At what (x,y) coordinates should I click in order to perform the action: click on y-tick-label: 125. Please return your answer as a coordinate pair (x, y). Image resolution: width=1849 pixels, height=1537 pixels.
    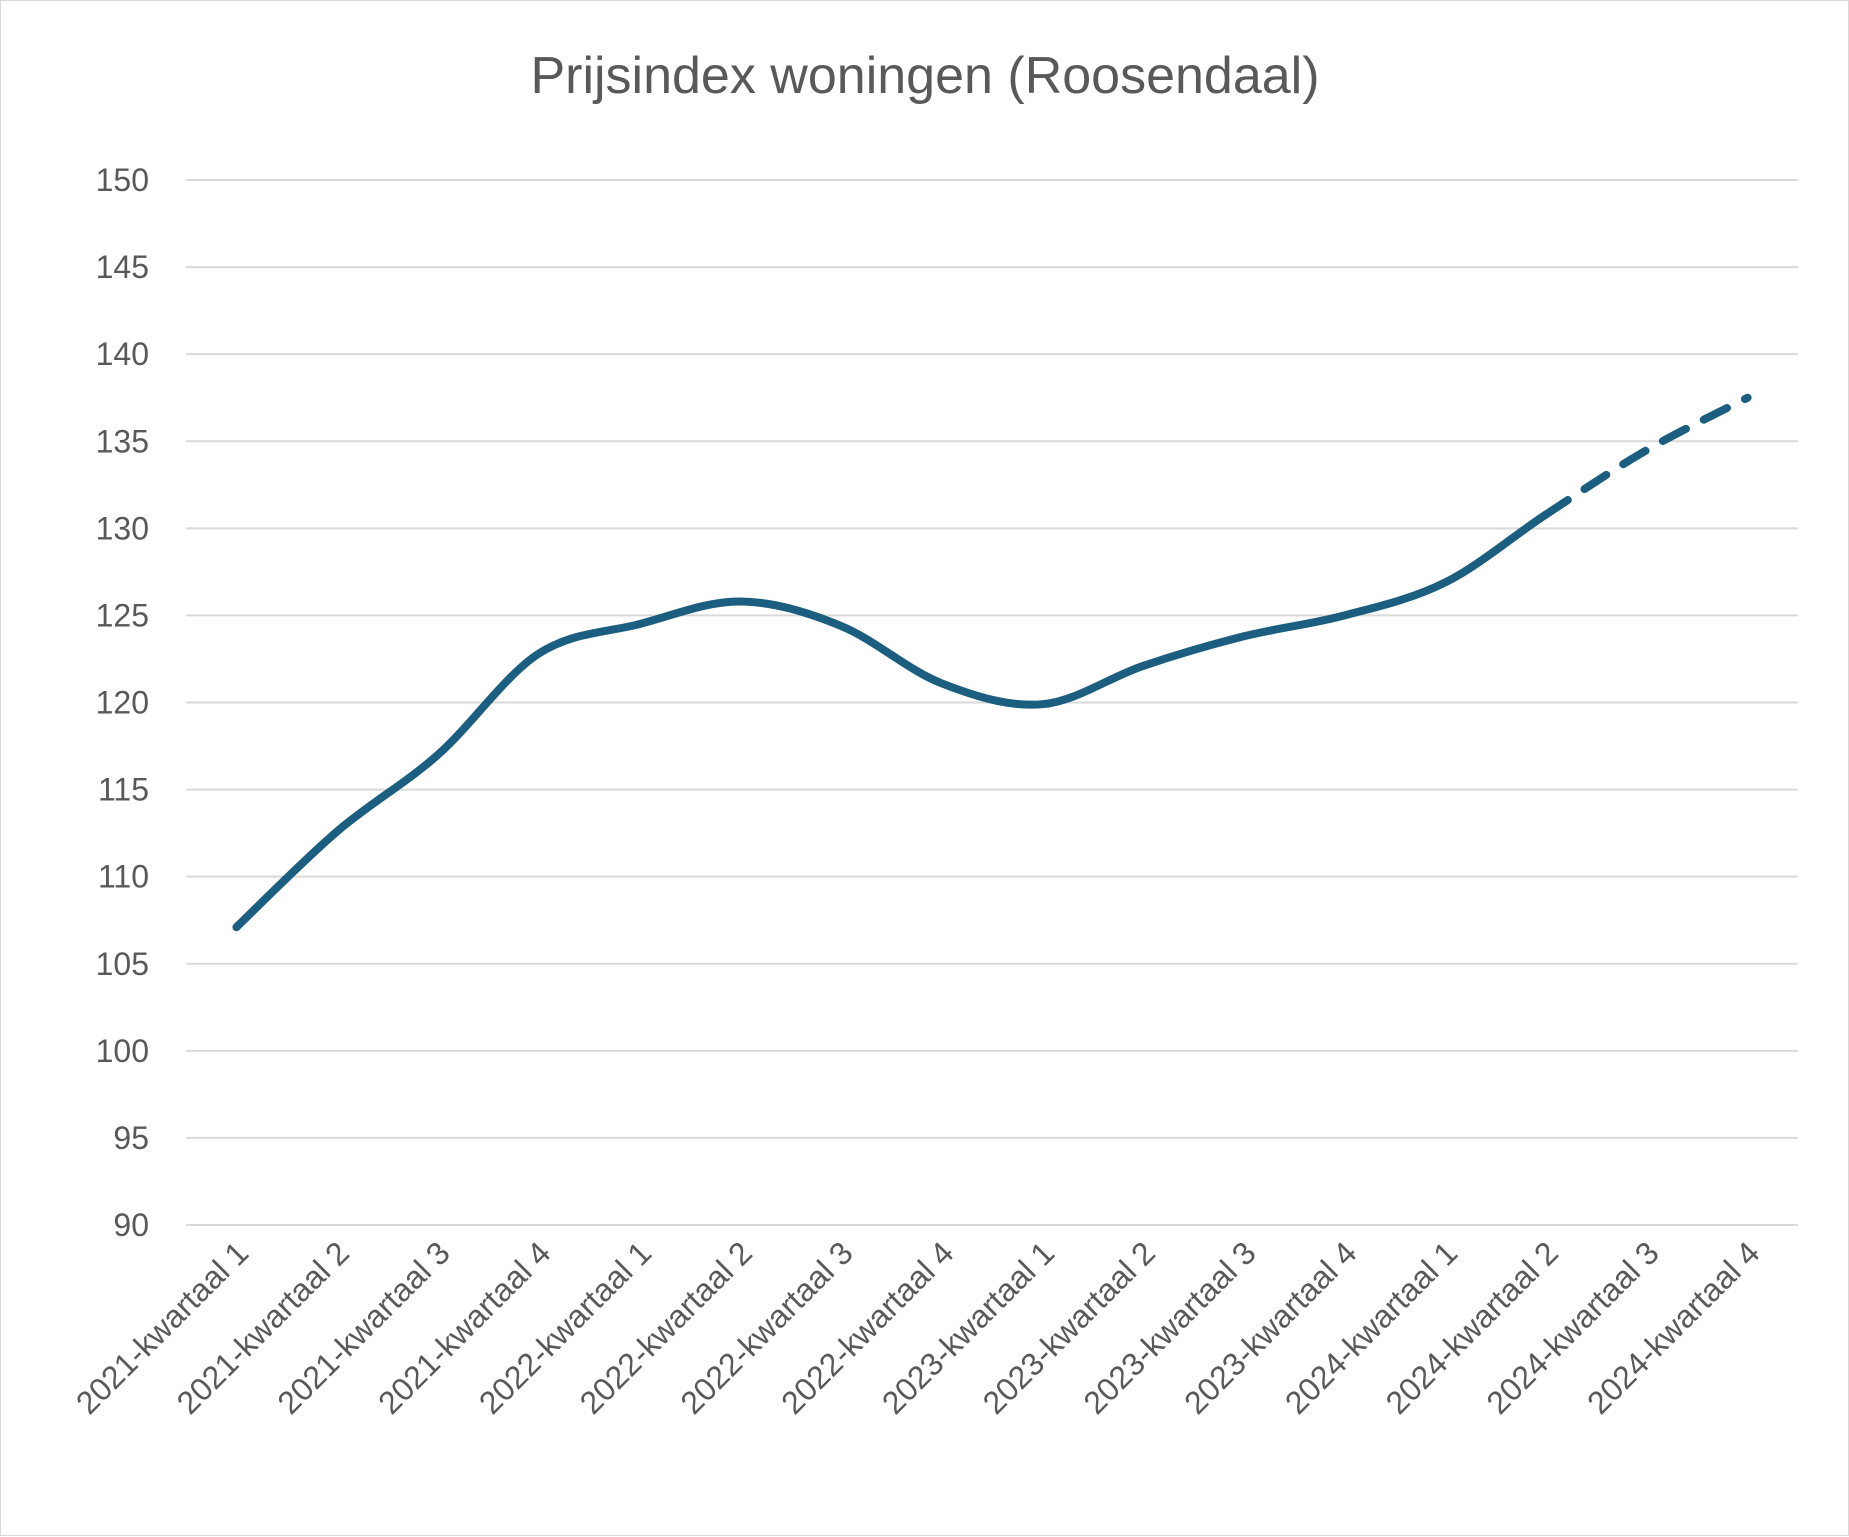
    Looking at the image, I should click on (122, 615).